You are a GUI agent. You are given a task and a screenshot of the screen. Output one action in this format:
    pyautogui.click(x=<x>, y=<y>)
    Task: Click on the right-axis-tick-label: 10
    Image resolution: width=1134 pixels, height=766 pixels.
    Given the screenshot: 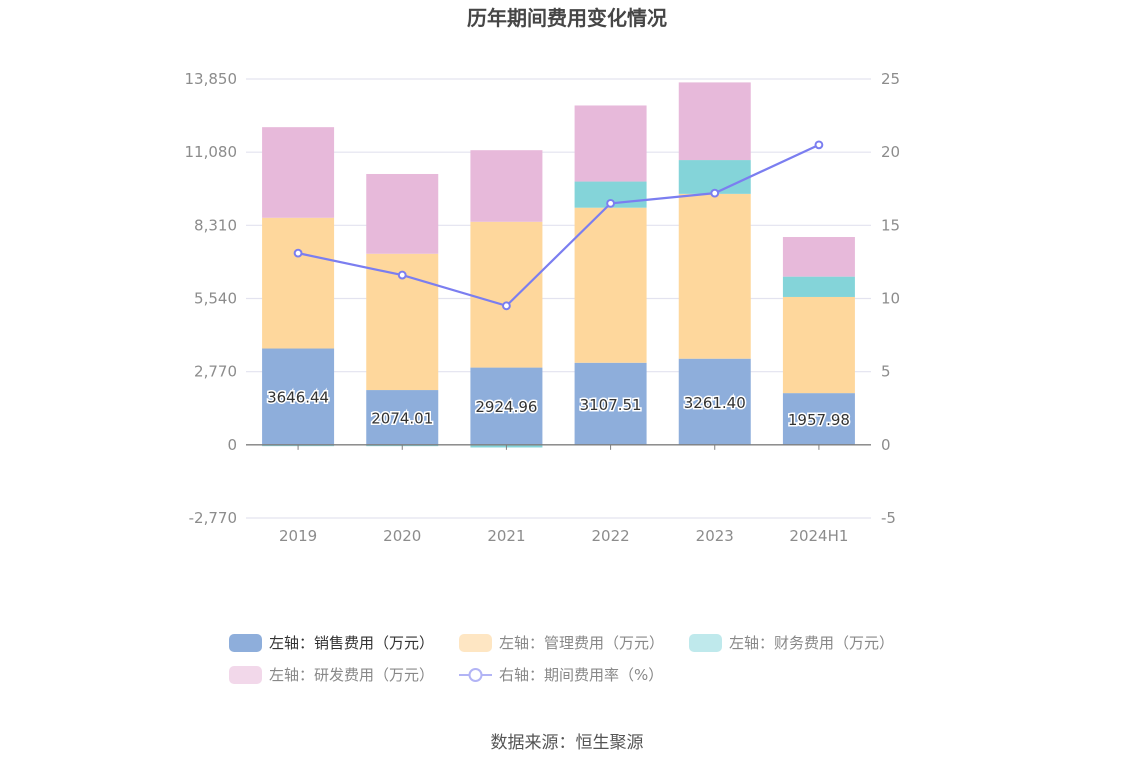 What is the action you would take?
    pyautogui.click(x=890, y=299)
    